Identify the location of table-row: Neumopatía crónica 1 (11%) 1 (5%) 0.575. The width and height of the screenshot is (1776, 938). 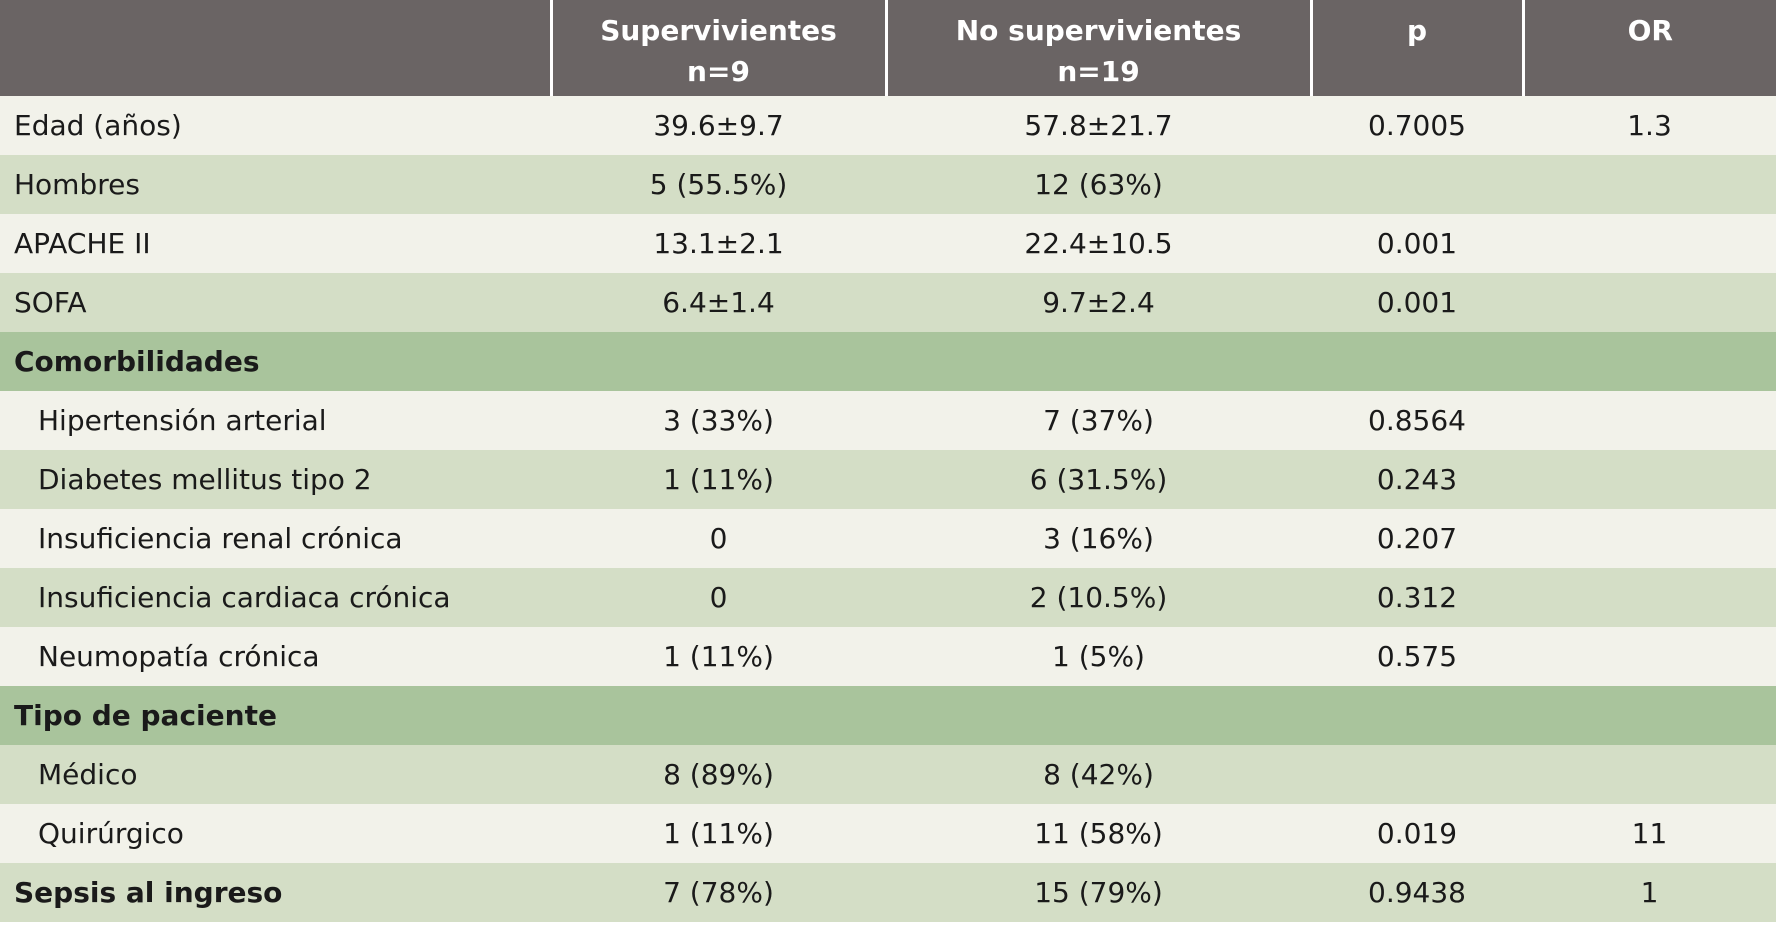
(888, 656).